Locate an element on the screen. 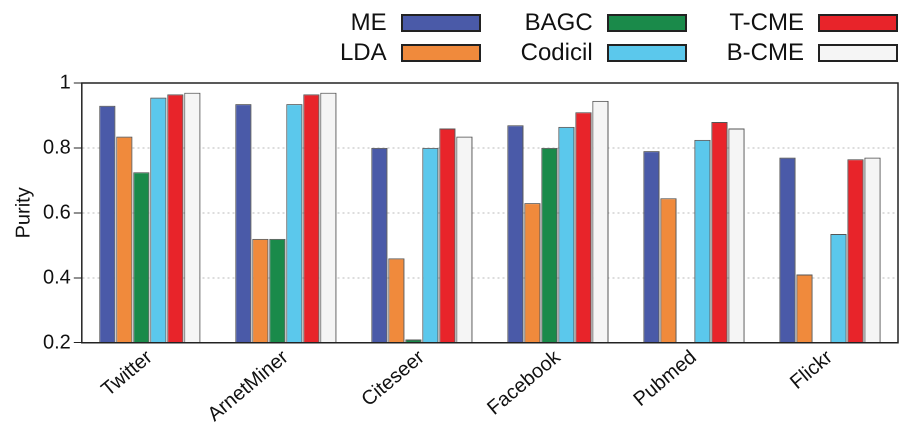  legend-label: T-CME is located at coordinates (766, 23).